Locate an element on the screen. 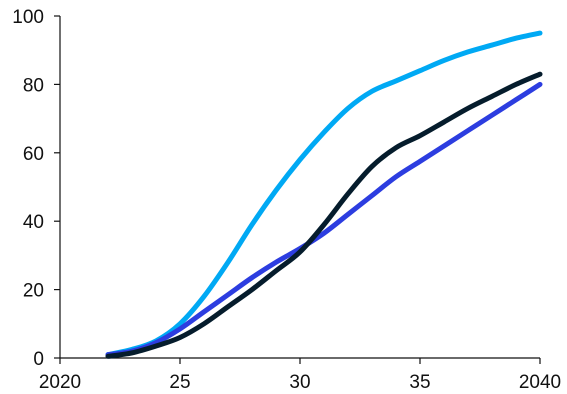 The image size is (567, 394). x-tick-label: 2040 is located at coordinates (540, 382).